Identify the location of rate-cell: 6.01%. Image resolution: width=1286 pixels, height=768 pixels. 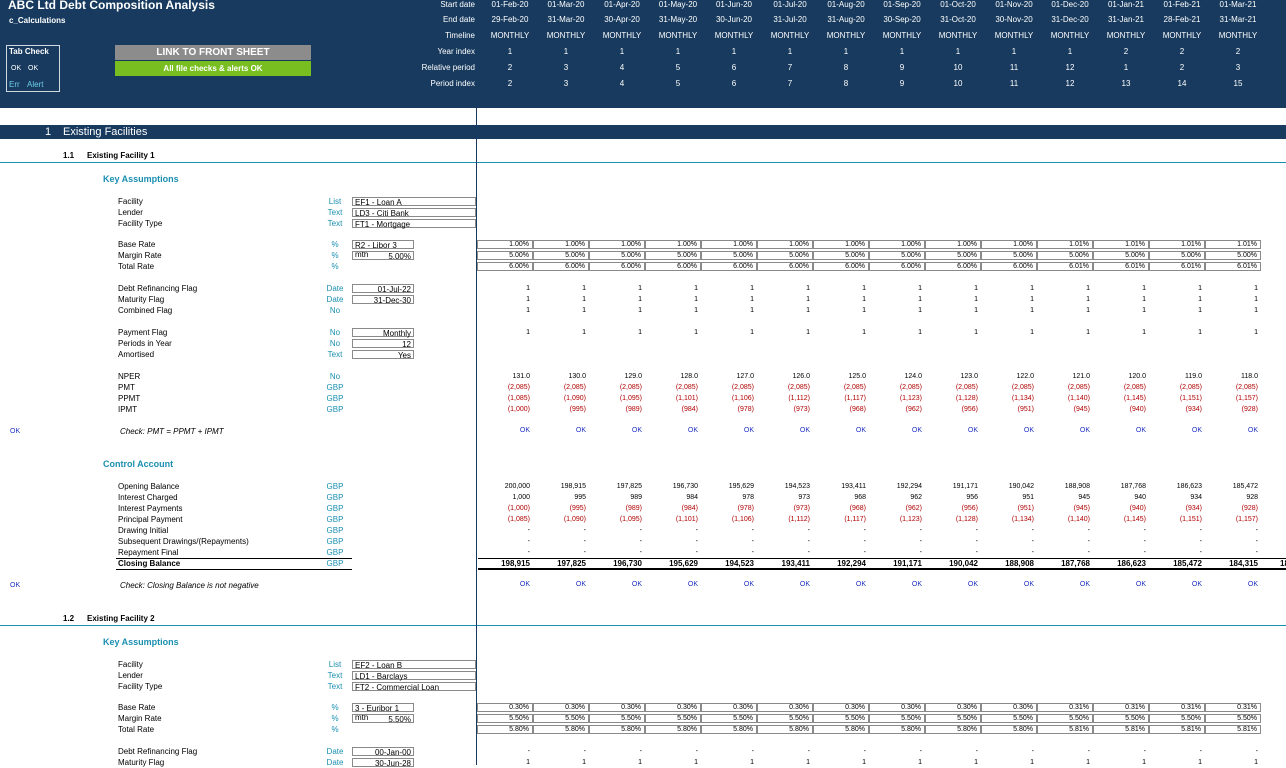
(1121, 266).